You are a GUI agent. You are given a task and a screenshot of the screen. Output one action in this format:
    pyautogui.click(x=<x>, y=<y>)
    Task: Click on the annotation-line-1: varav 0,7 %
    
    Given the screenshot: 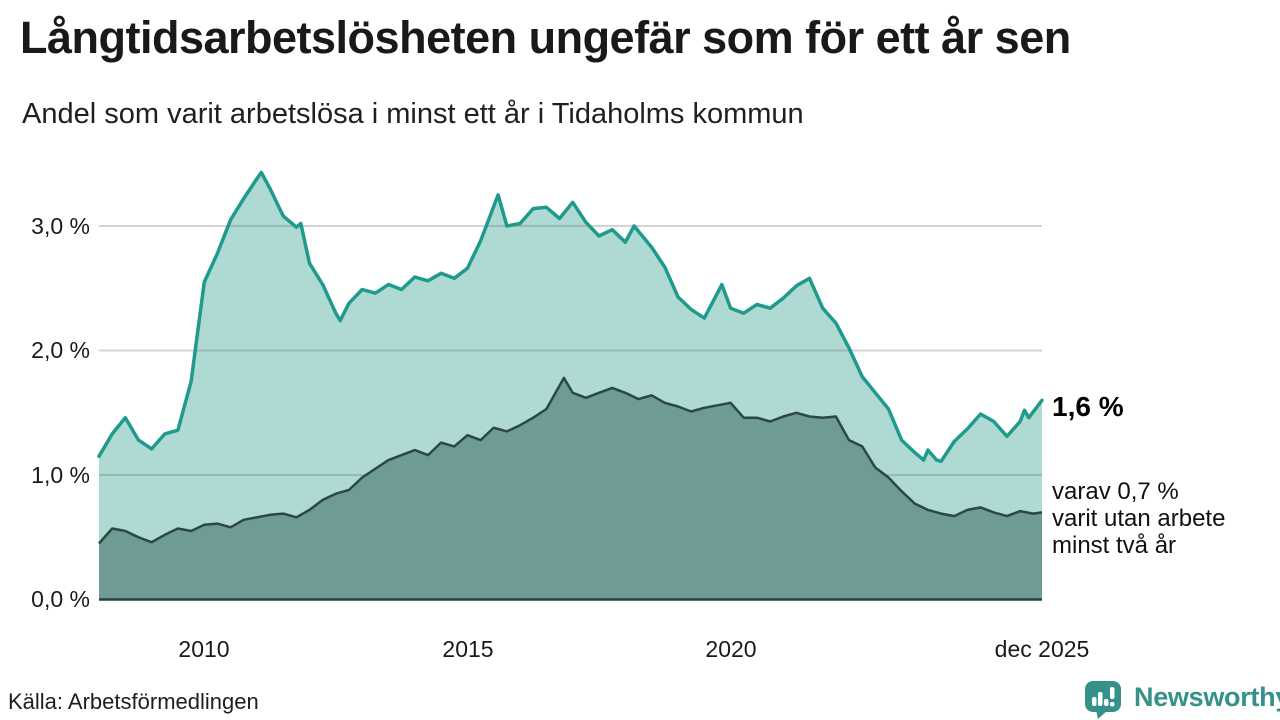 What is the action you would take?
    pyautogui.click(x=1115, y=491)
    